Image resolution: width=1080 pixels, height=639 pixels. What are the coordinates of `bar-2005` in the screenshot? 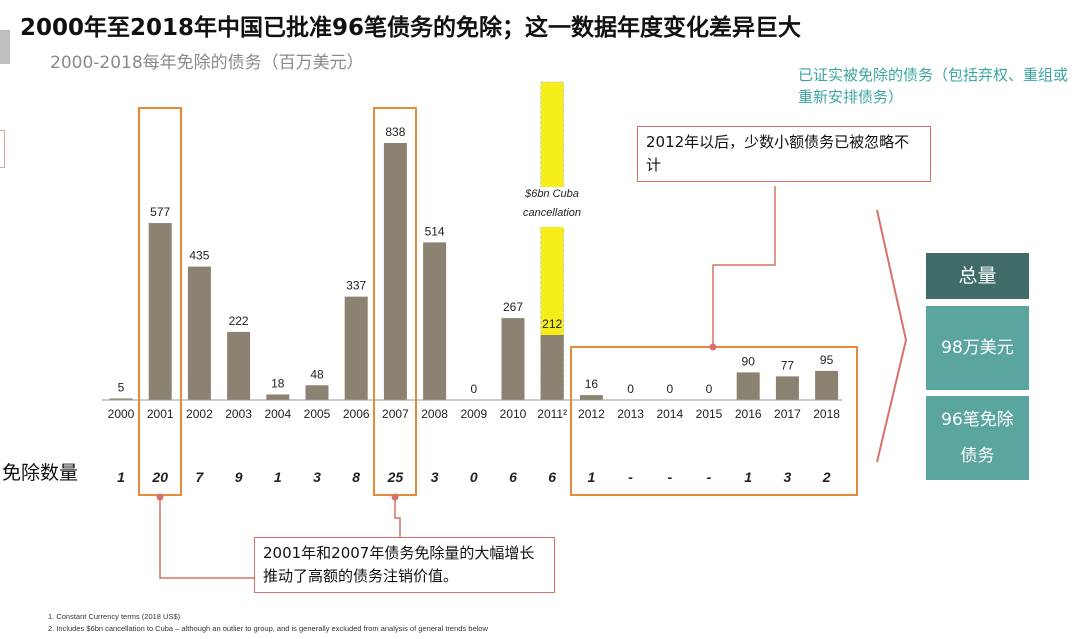 It's located at (317, 392).